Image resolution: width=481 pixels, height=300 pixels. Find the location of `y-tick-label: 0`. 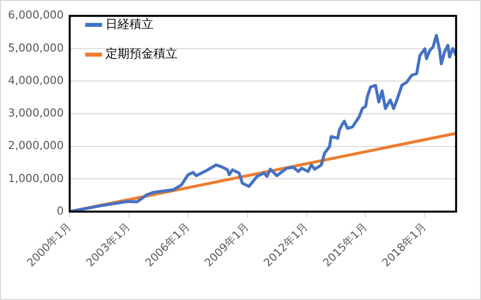

y-tick-label: 0 is located at coordinates (60, 211).